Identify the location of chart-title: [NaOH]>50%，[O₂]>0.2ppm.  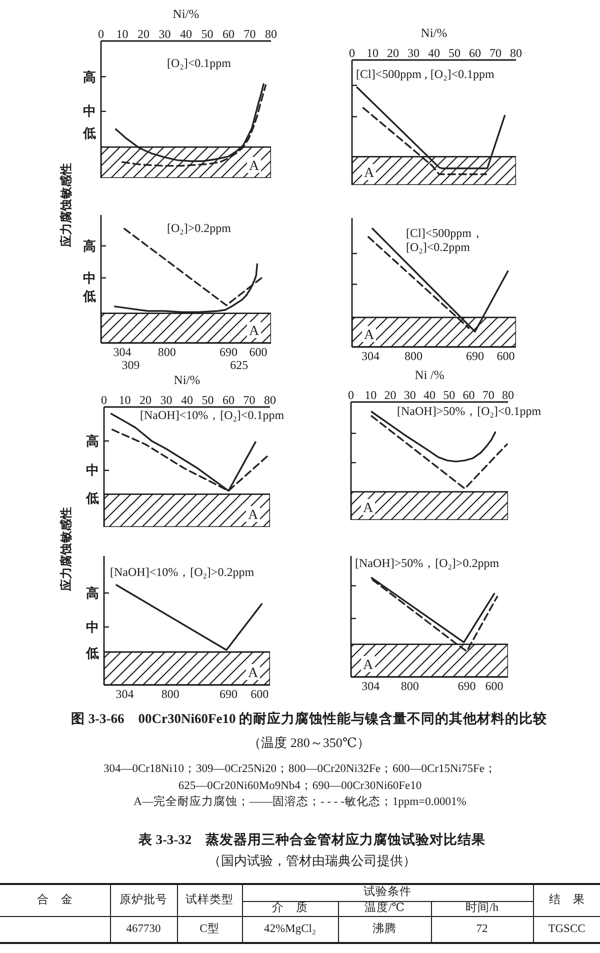
(427, 563).